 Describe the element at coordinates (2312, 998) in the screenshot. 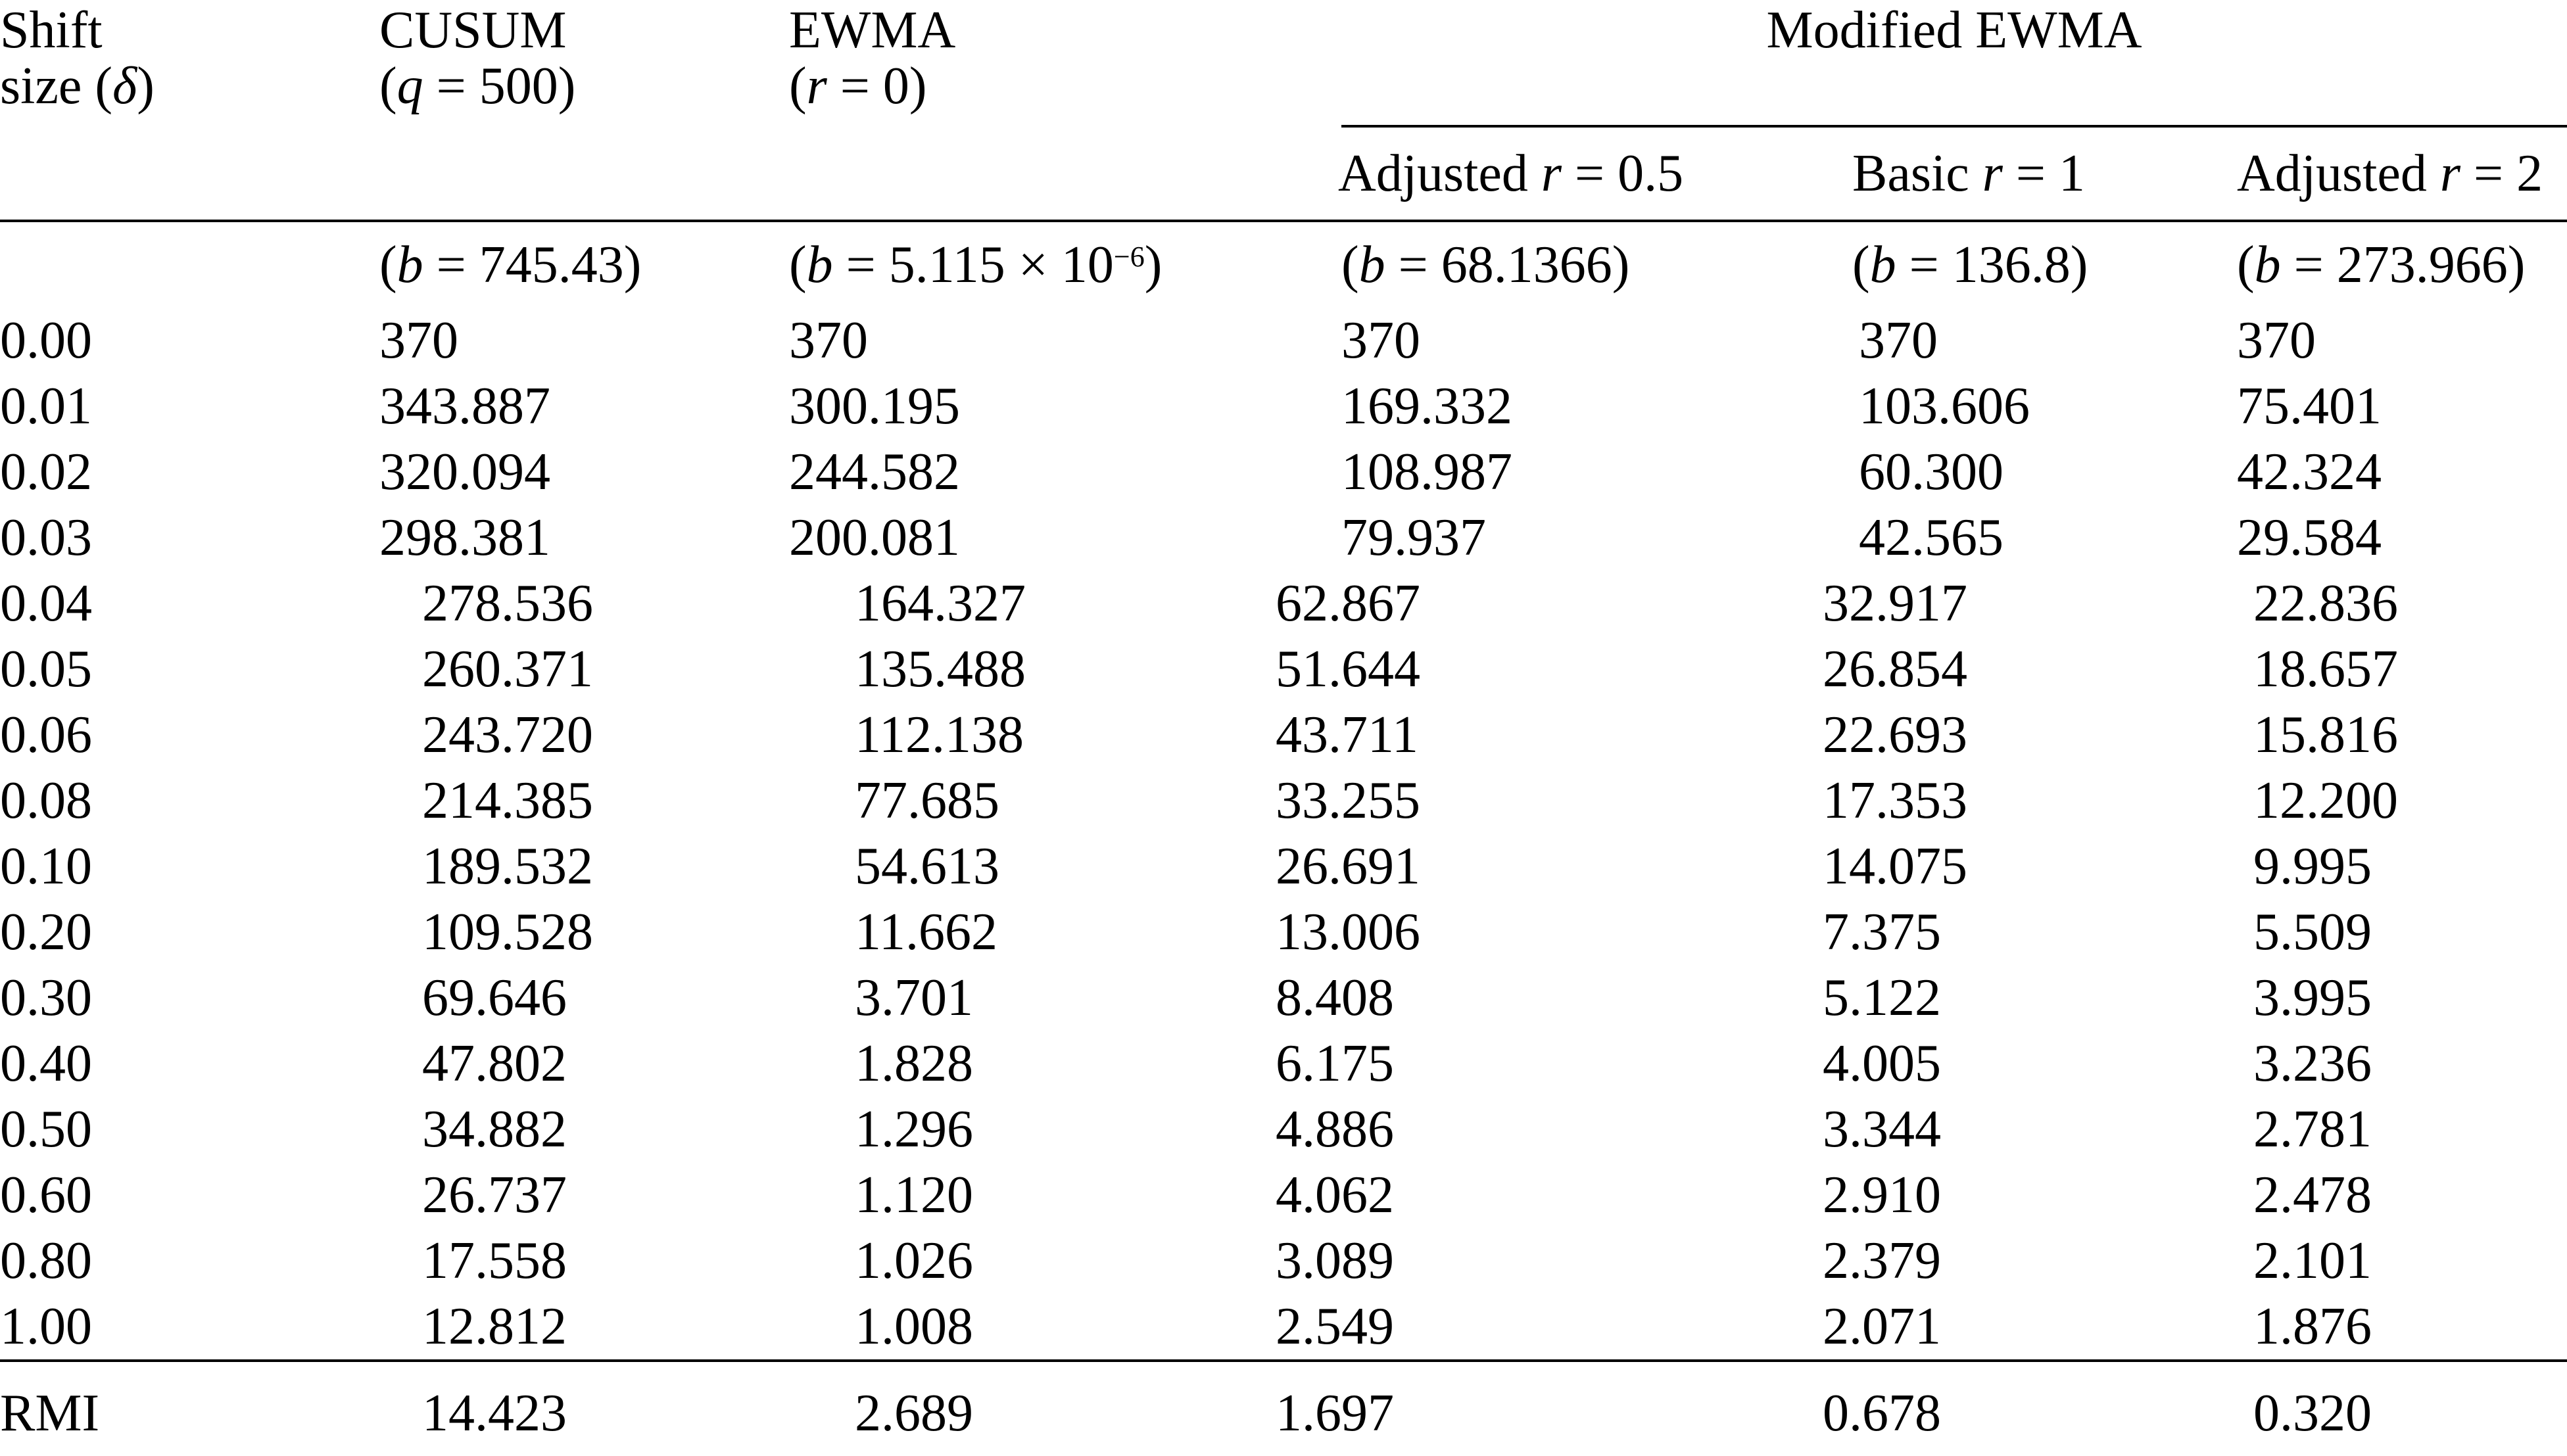

I see `modified-adjusted-r2-value-cell: 3.995` at that location.